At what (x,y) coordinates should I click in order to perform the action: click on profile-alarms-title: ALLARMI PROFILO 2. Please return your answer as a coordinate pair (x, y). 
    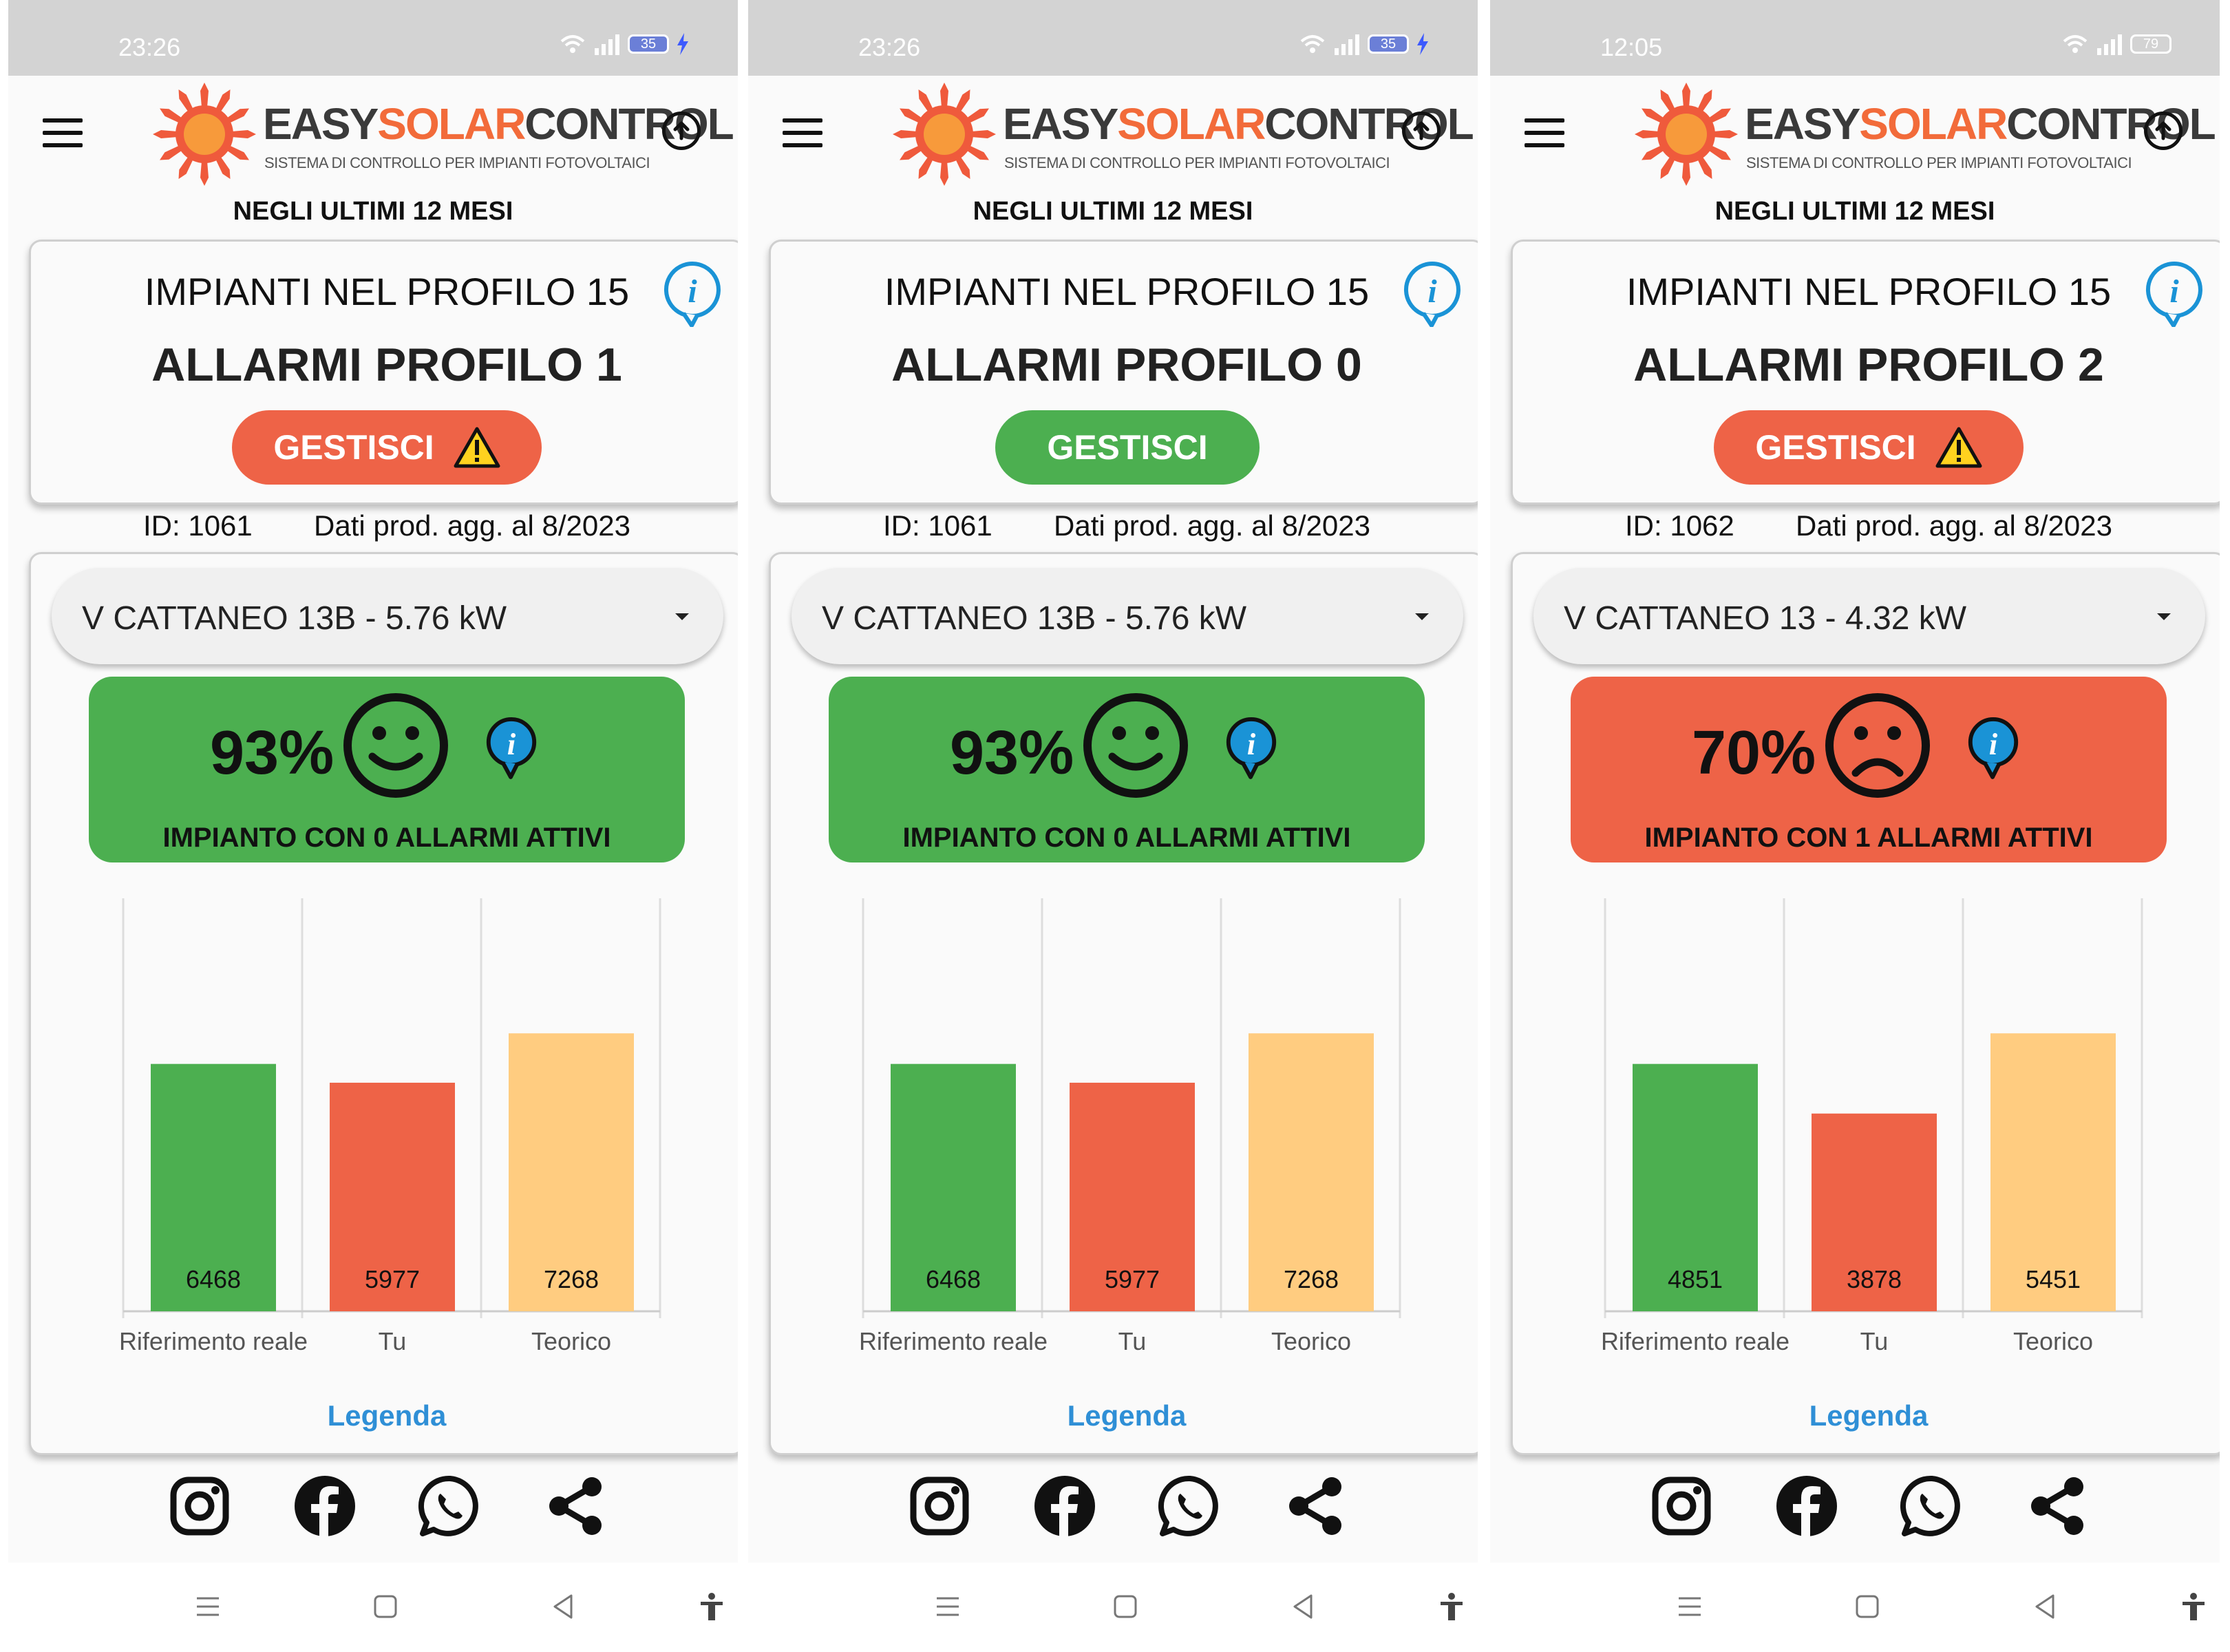
    Looking at the image, I should click on (1868, 365).